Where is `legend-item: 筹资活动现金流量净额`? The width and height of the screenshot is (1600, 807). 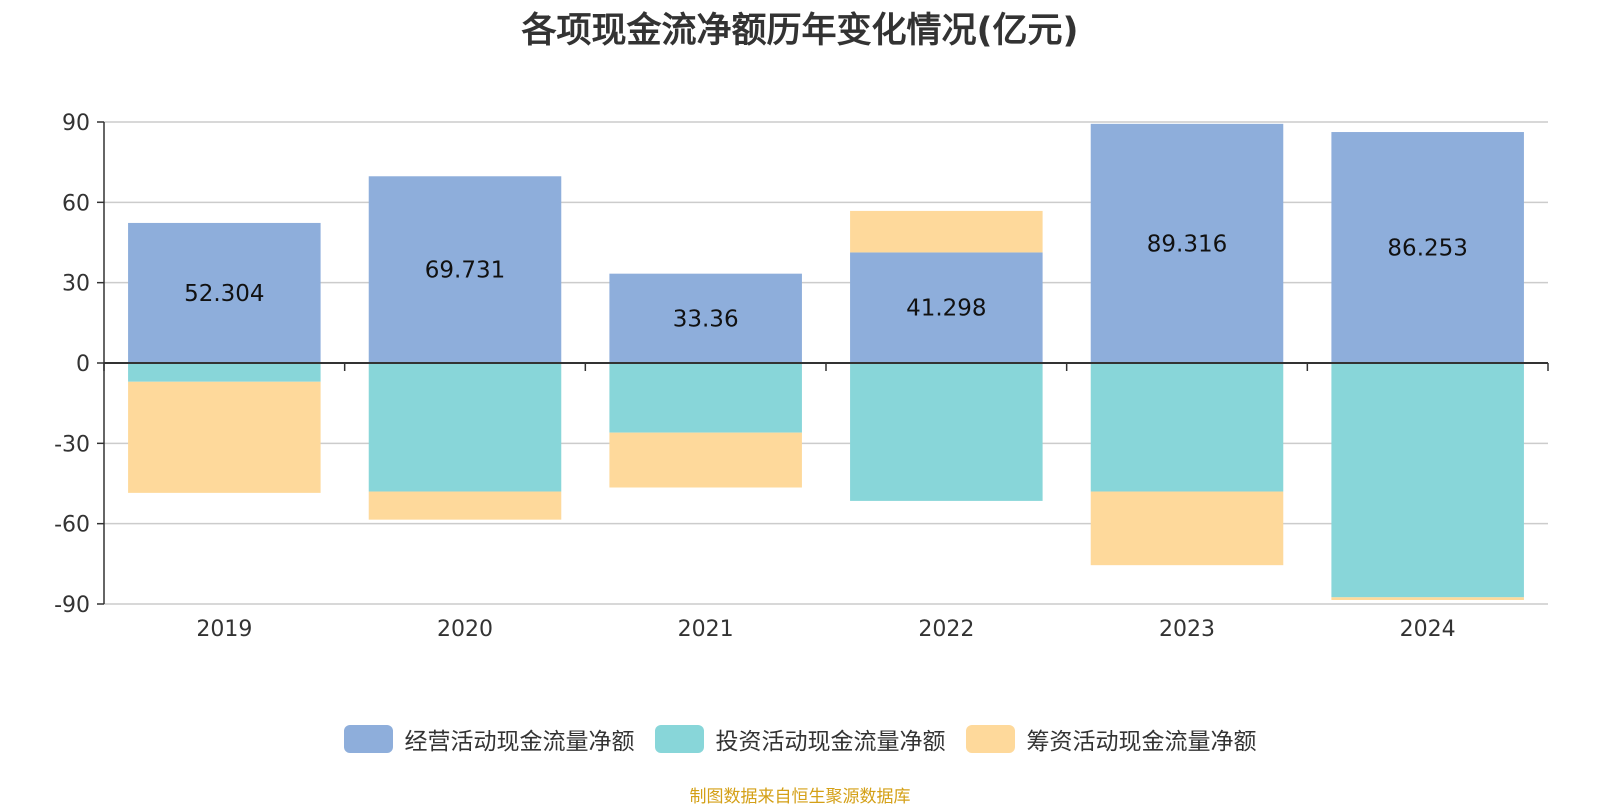
legend-item: 筹资活动现金流量净额 is located at coordinates (1111, 739).